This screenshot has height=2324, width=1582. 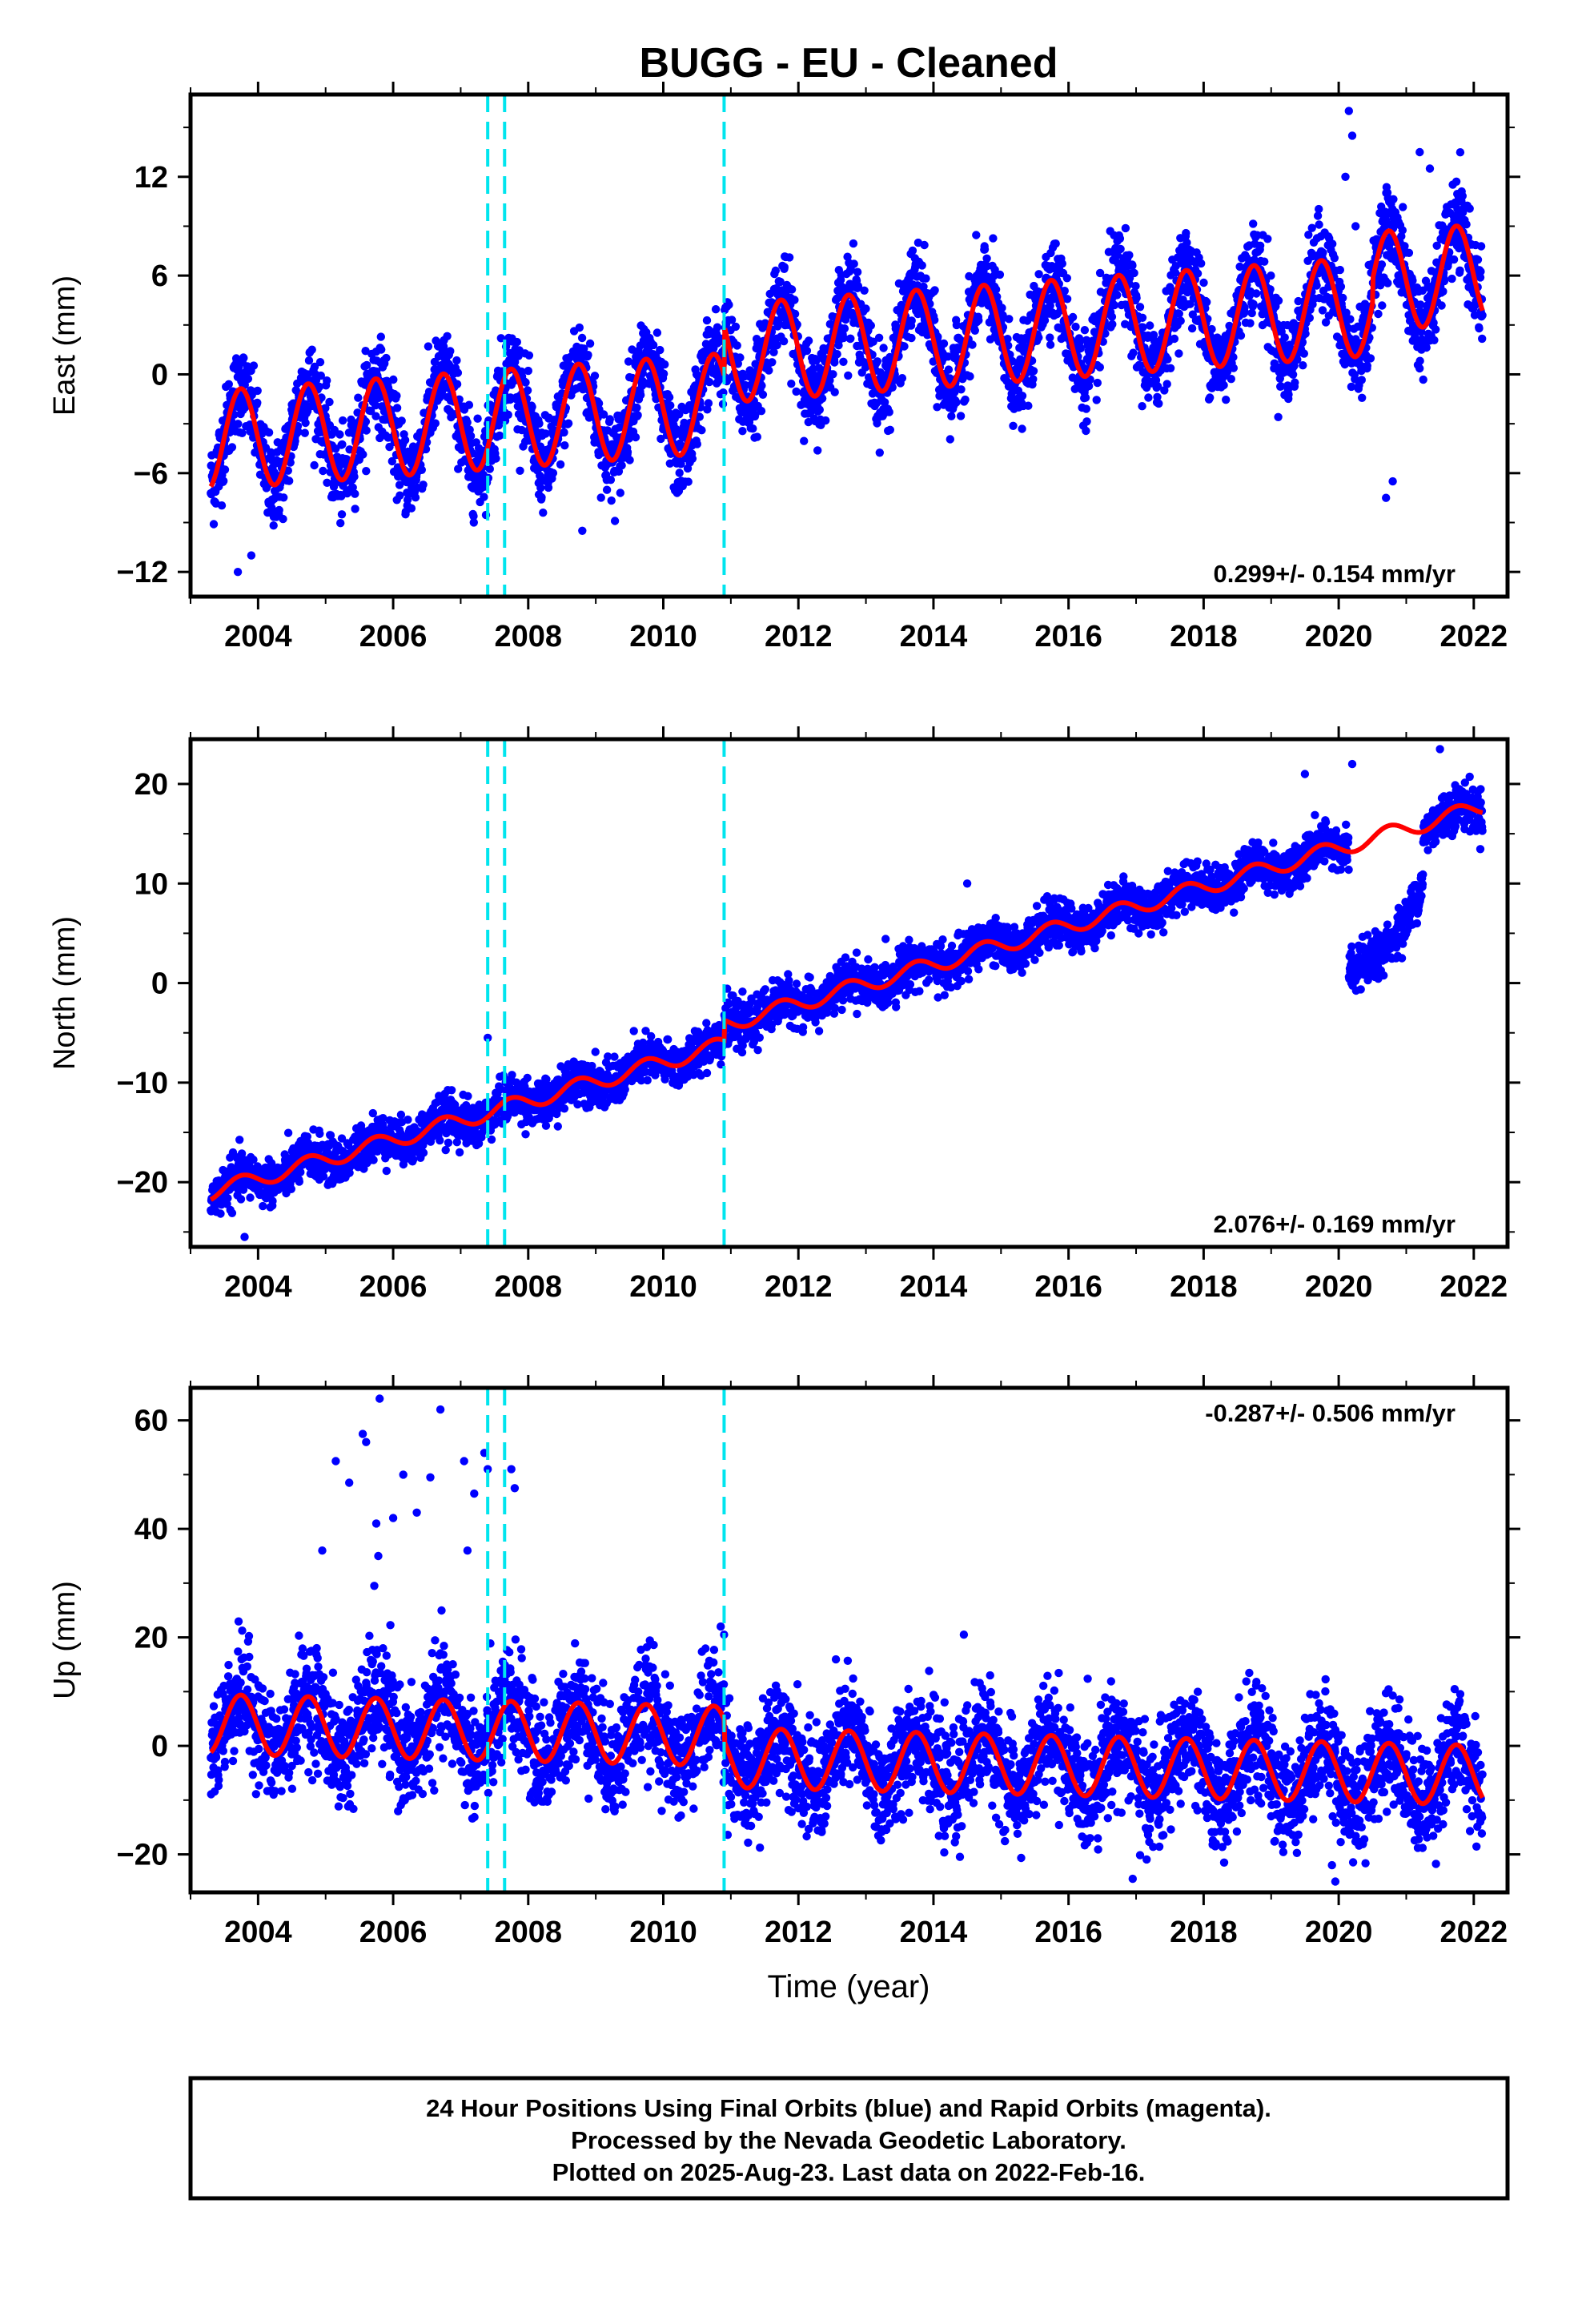 I want to click on x-tick-label: 2014, so click(x=934, y=636).